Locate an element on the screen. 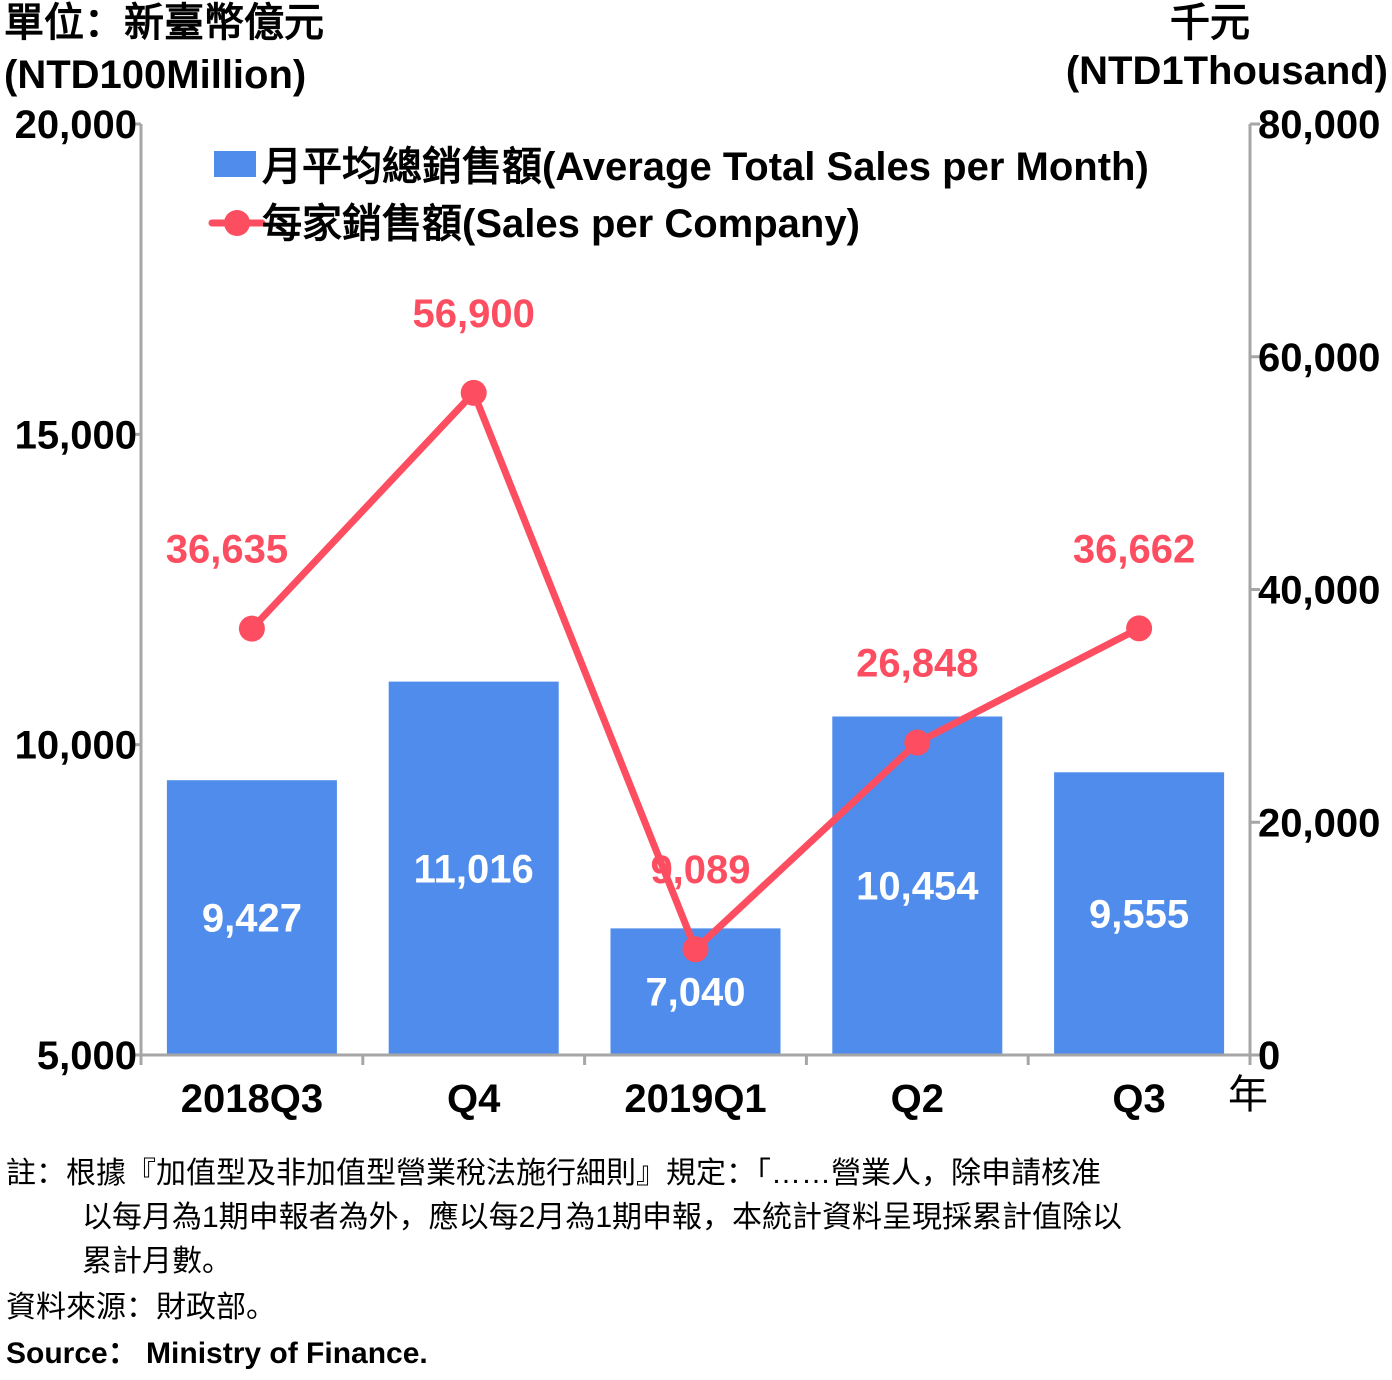 The image size is (1392, 1380). left-axis-unit-zh: 單位：新臺幣億元 is located at coordinates (164, 23).